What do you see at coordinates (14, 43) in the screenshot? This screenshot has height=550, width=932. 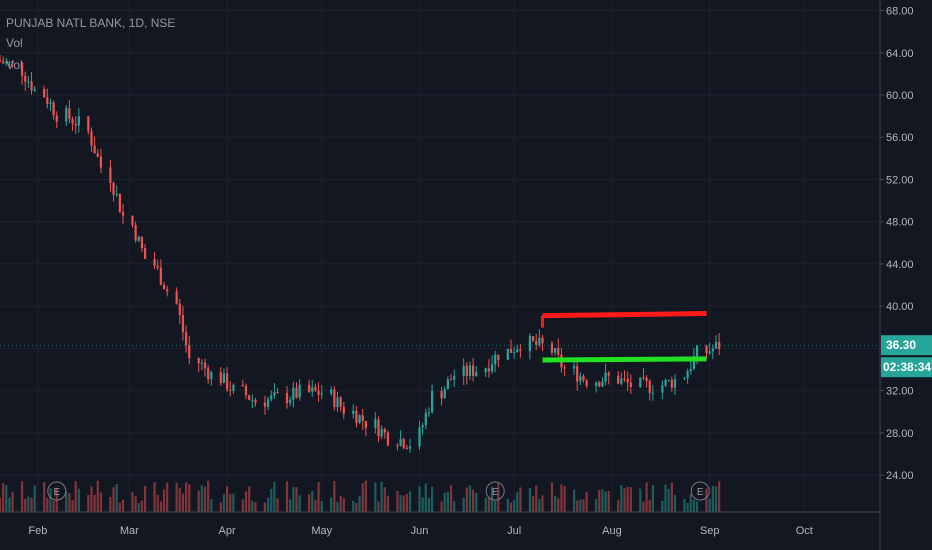 I see `volume-legend: Vol` at bounding box center [14, 43].